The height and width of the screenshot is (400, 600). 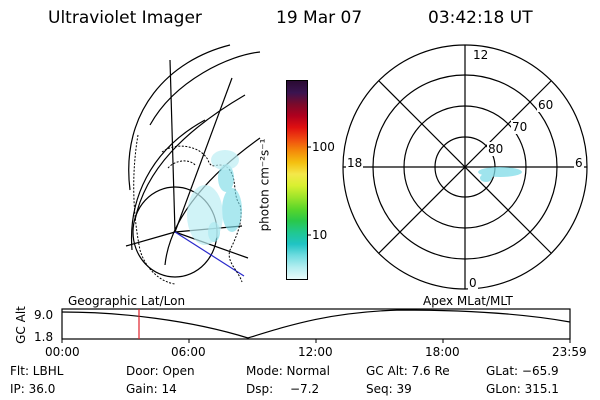 I want to click on timeline-right-label: Apex MLat/MLT, so click(x=468, y=301).